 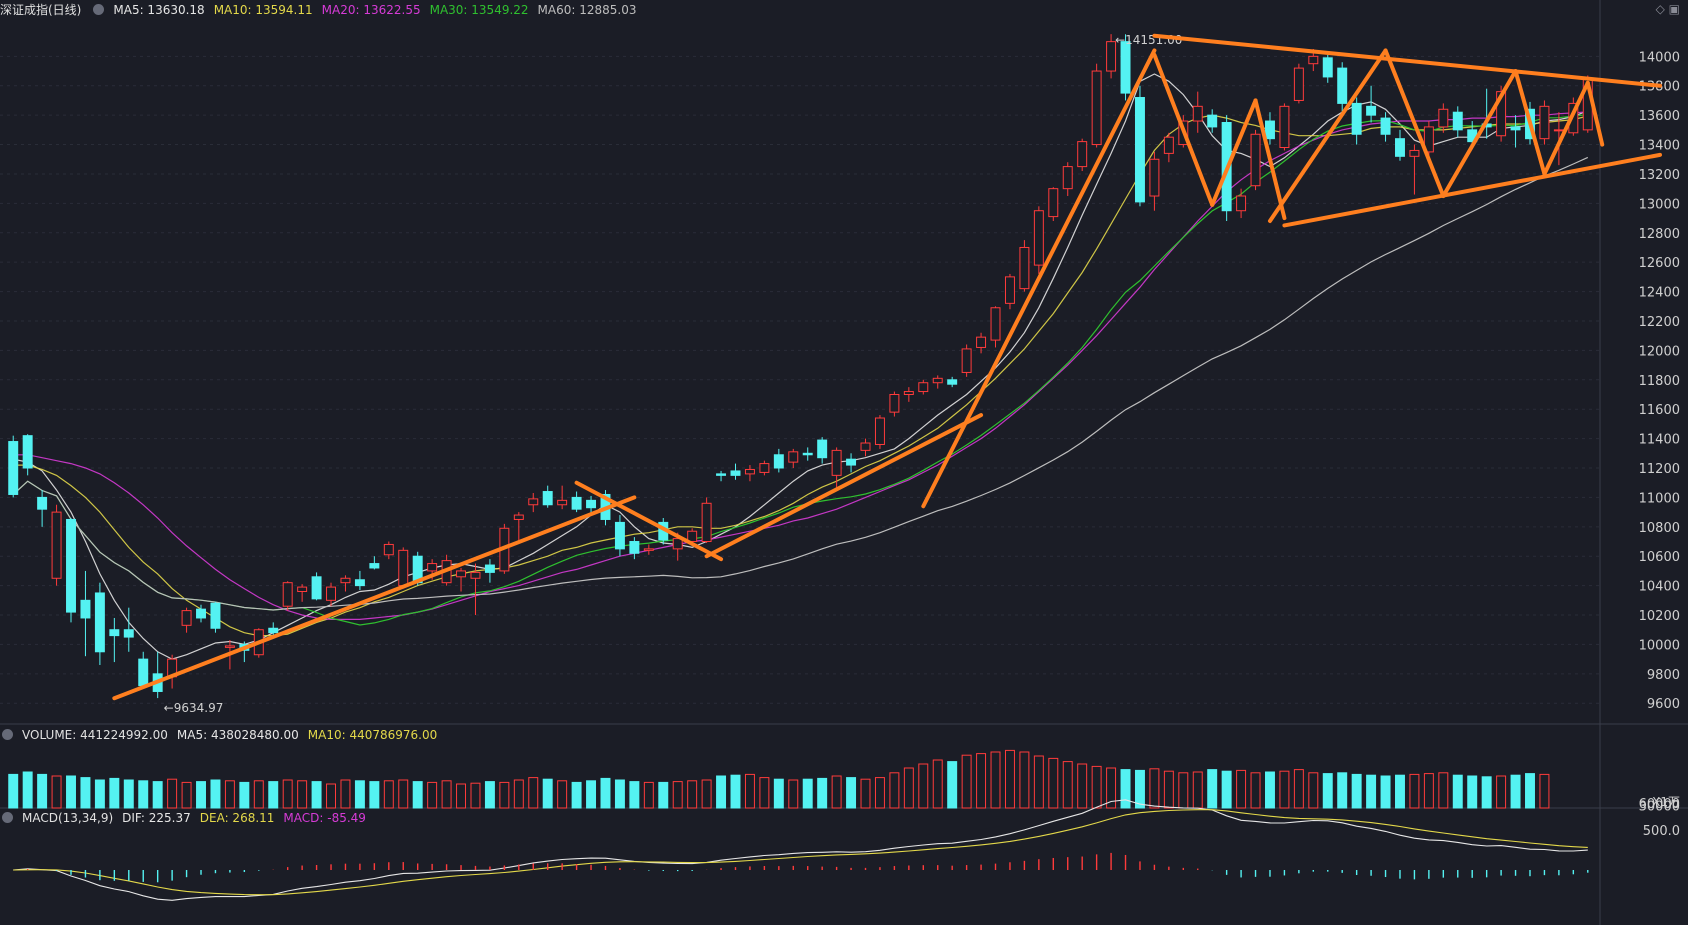 I want to click on price-tick-label: 14000, so click(x=1659, y=57).